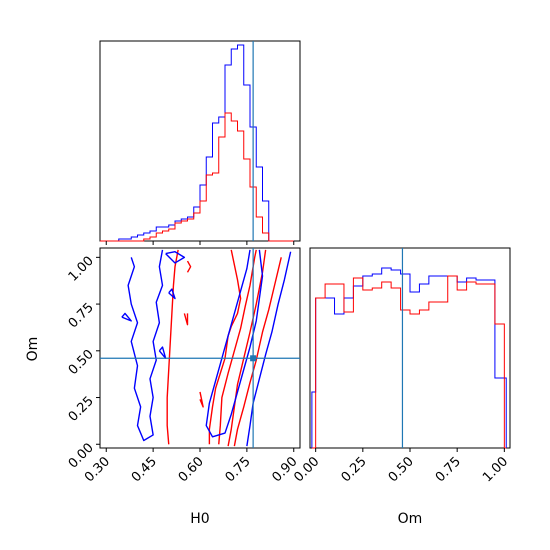 This screenshot has height=550, width=550. Describe the element at coordinates (306, 469) in the screenshot. I see `x-tick-label: 0.00` at that location.